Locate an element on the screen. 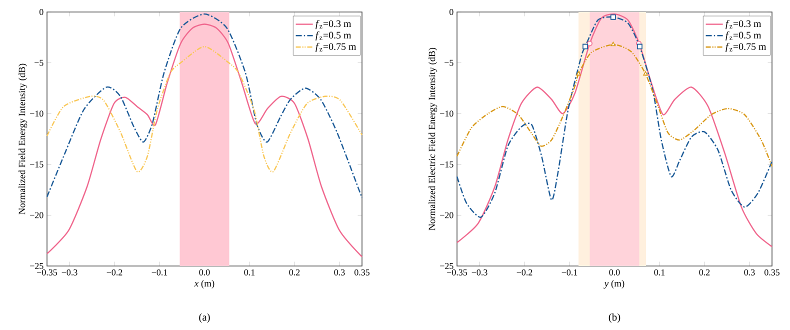 This screenshot has width=790, height=330. y-axis-title: Normalized Electric Field Energy Intensity (dB) is located at coordinates (433, 139).